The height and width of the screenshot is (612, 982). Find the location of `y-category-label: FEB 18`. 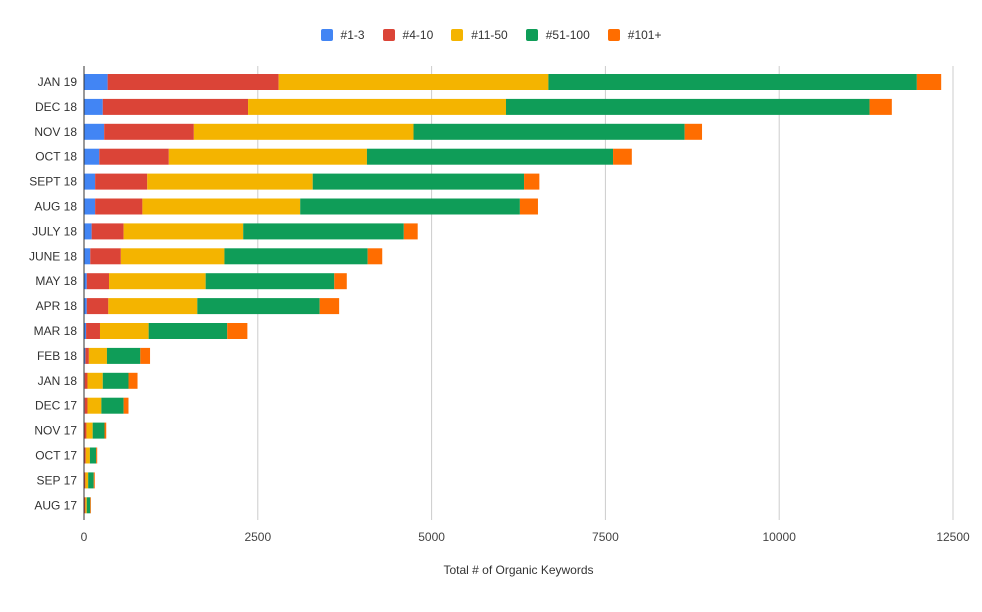

y-category-label: FEB 18 is located at coordinates (57, 356).